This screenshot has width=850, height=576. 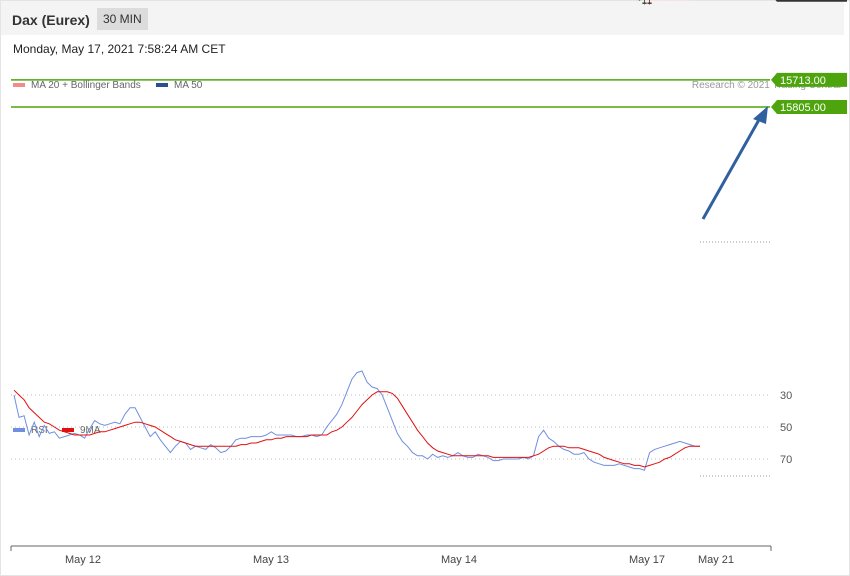 What do you see at coordinates (30, 430) in the screenshot?
I see `legend-rsi: RSI` at bounding box center [30, 430].